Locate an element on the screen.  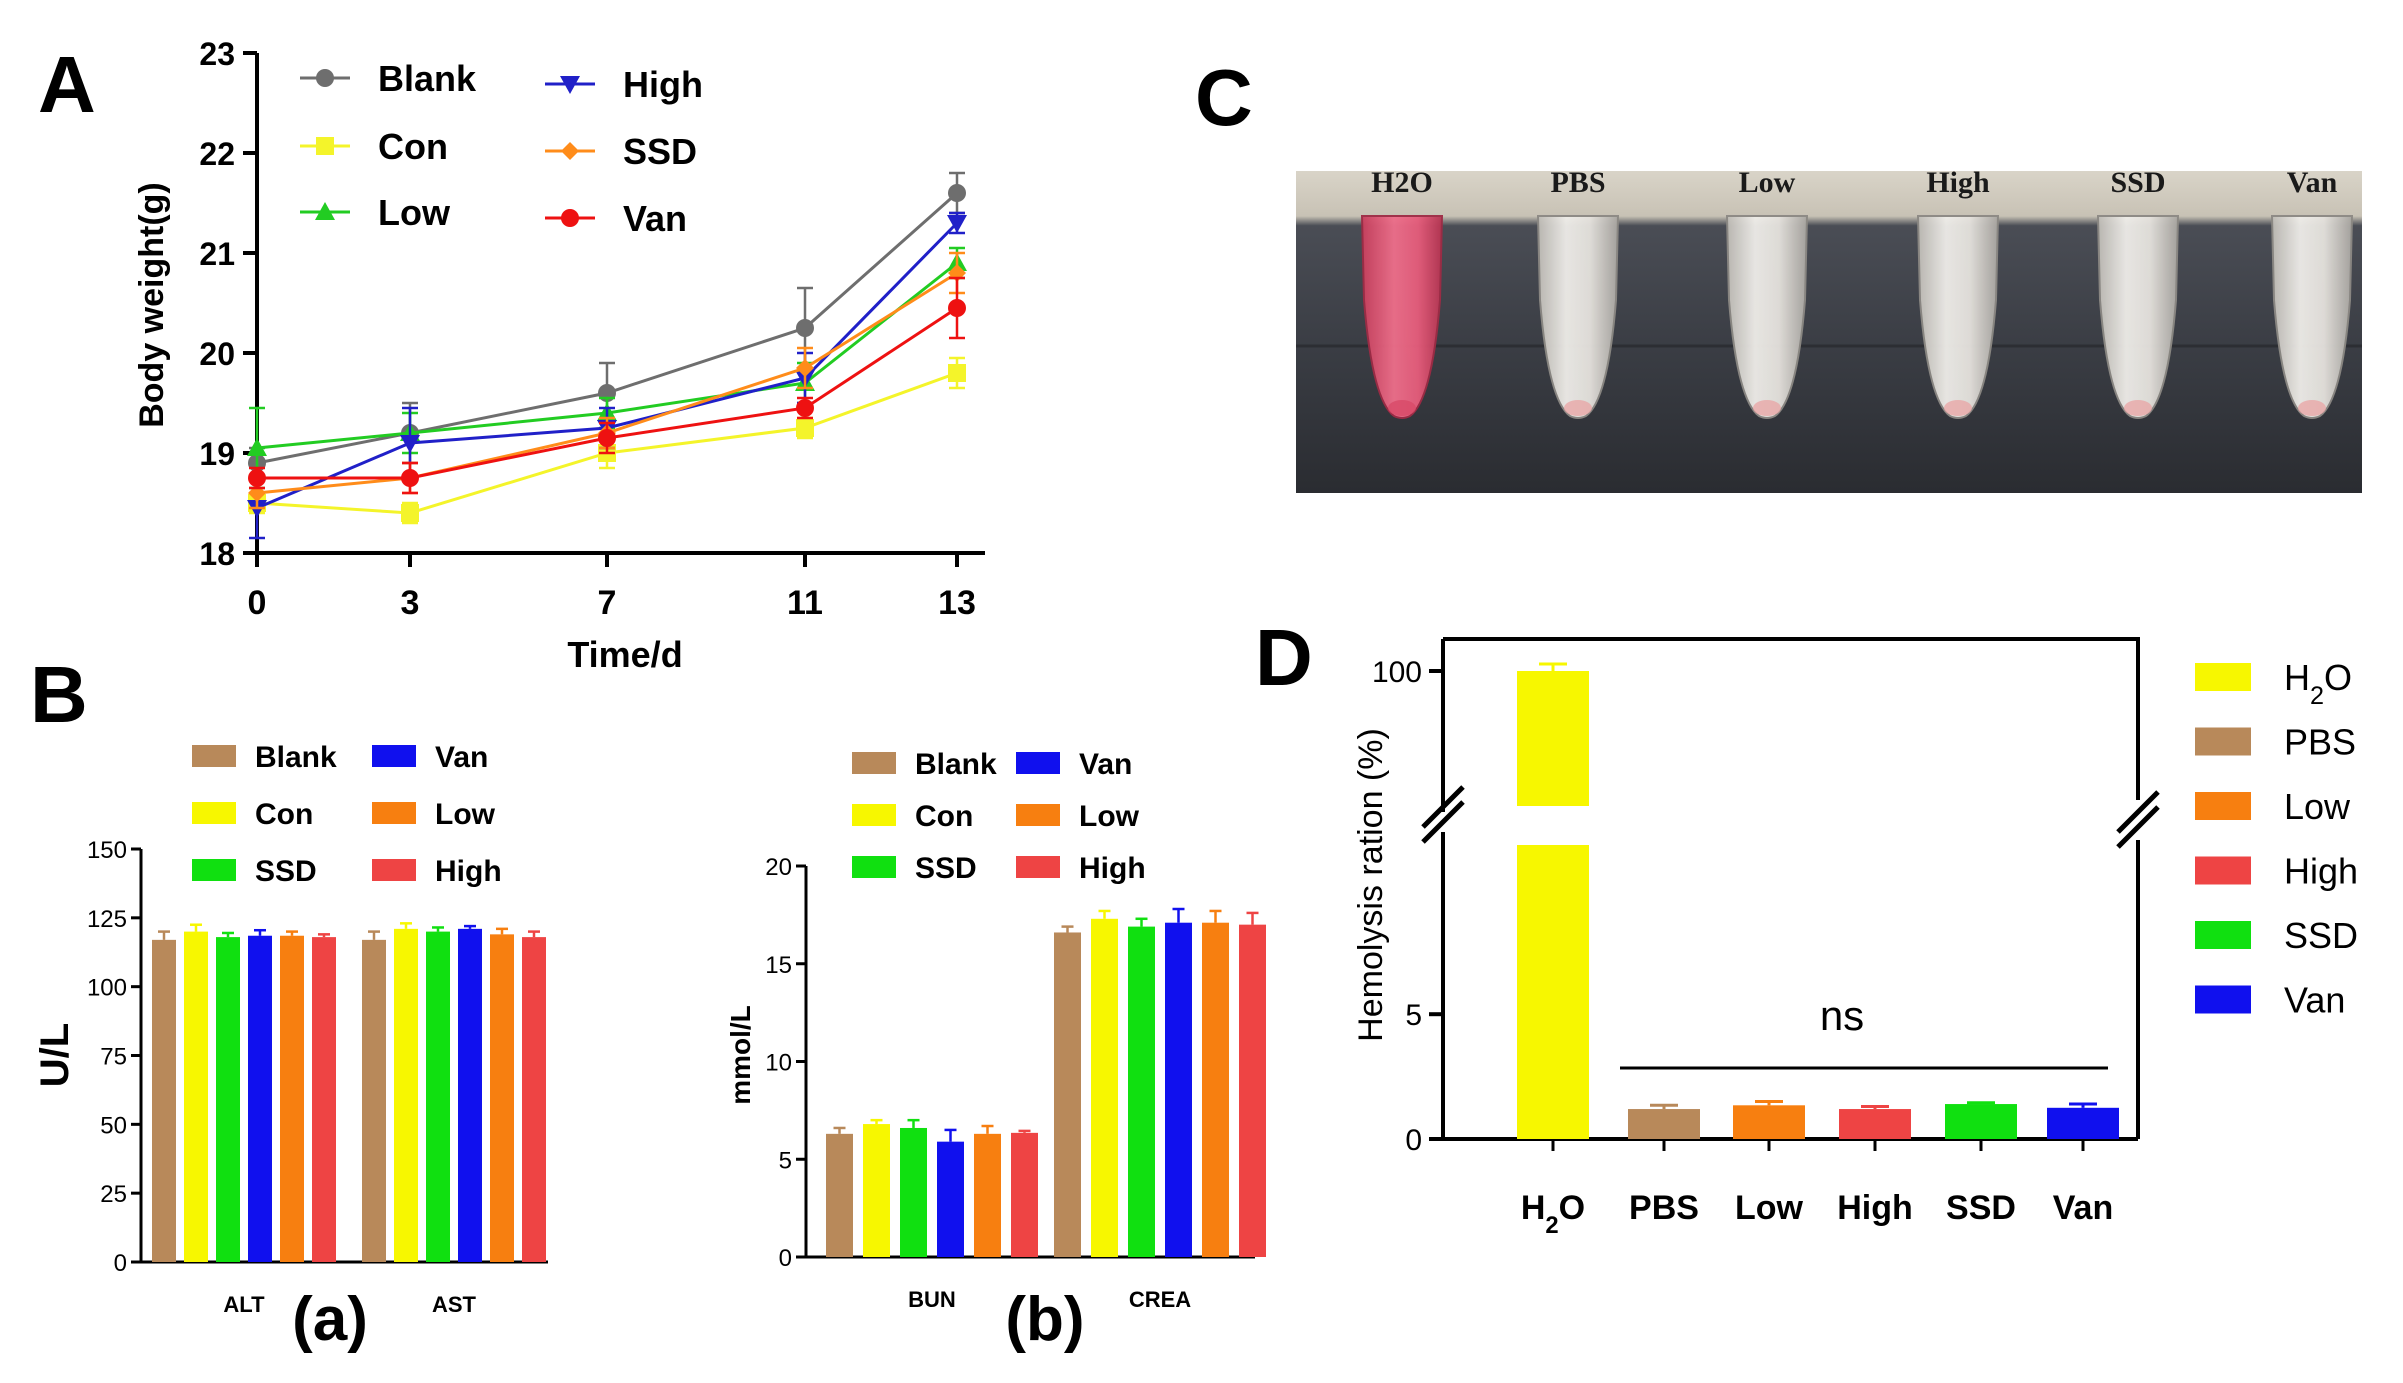
bb-bar-crea-con is located at coordinates (1104, 1087).